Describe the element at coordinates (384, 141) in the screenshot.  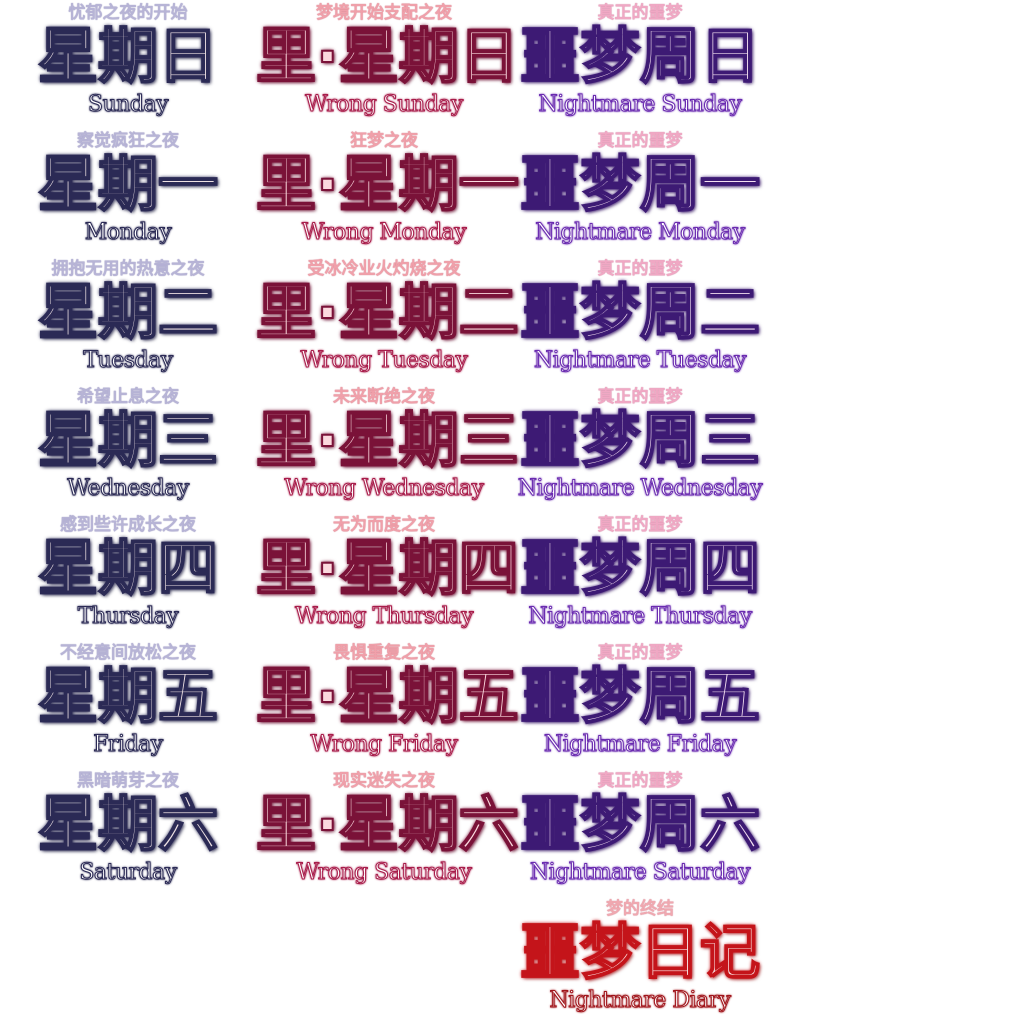
I see `stage-subtitle: 狂梦之夜` at that location.